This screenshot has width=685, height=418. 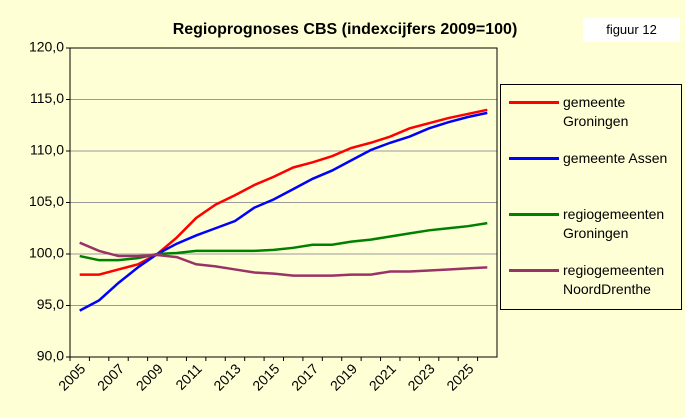 I want to click on legend-entry: gemeente Groningen, so click(x=595, y=112).